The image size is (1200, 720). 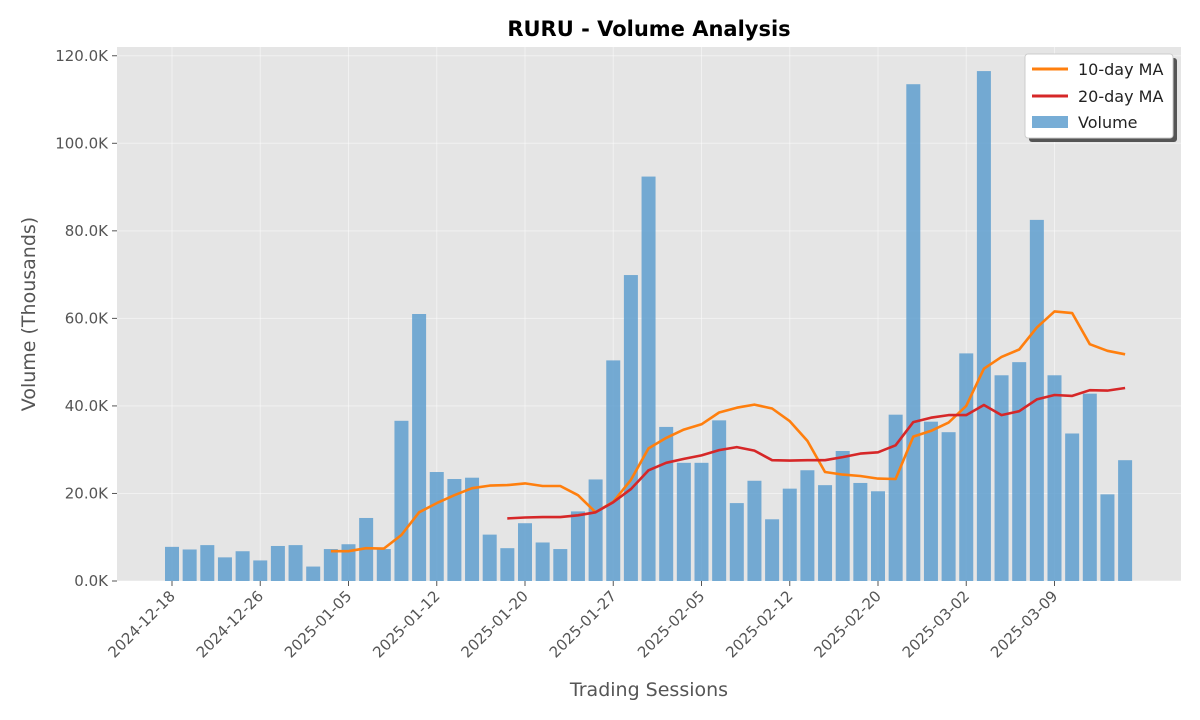 I want to click on legend: 10-day MA 20-day MA Volume, so click(x=1100, y=97).